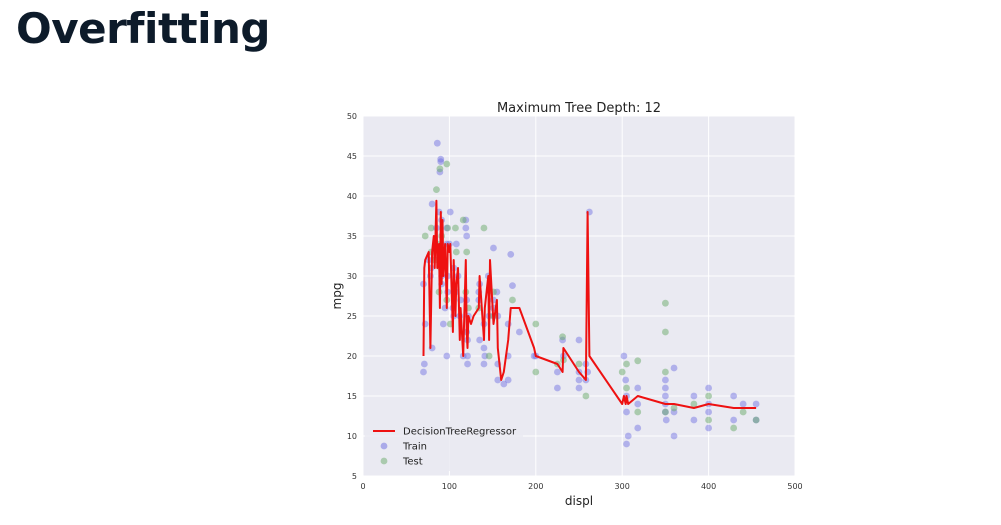  What do you see at coordinates (412, 462) in the screenshot?
I see `legend-label: Test` at bounding box center [412, 462].